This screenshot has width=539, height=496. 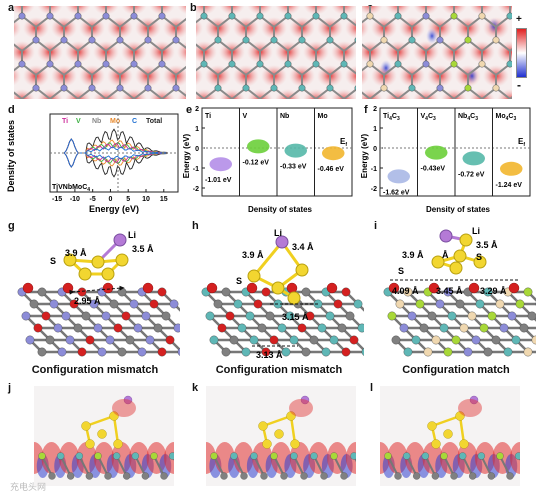 I want to click on accumulation-region, so click(x=169, y=458).